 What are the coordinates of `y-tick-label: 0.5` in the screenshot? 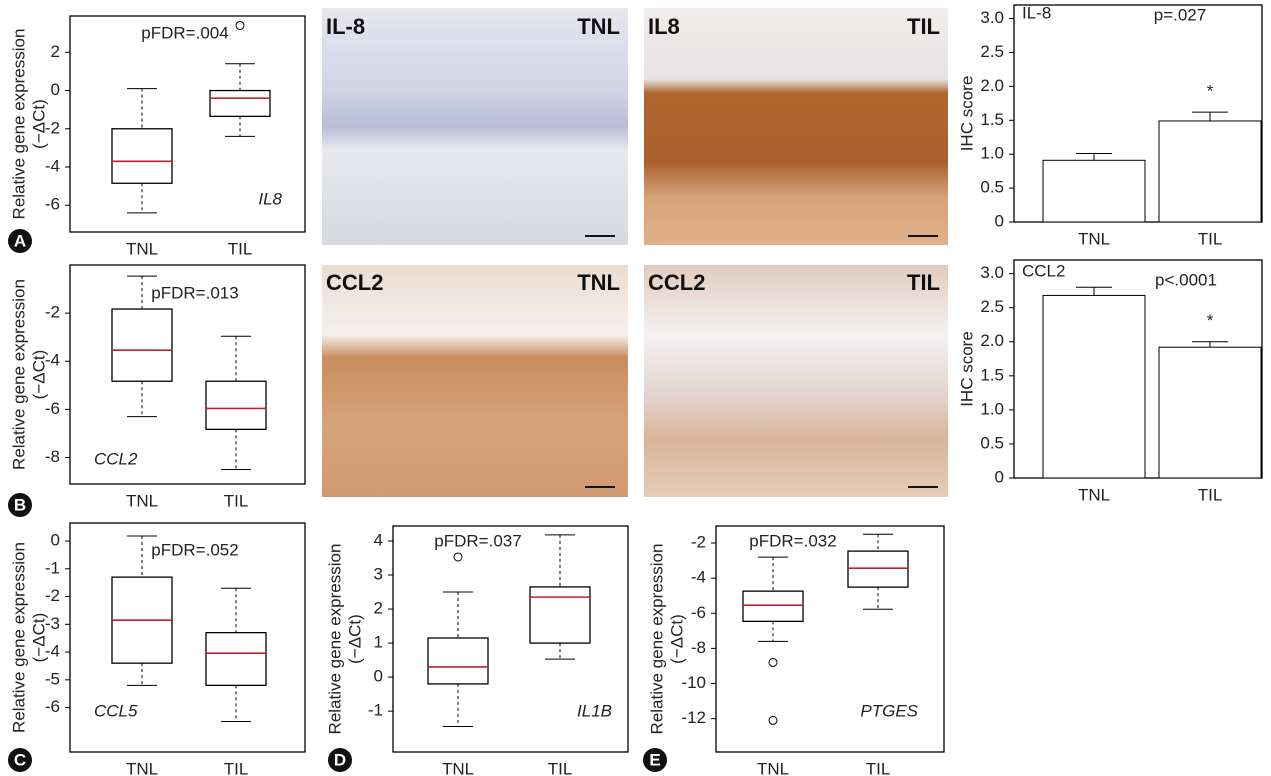 It's located at (992, 442).